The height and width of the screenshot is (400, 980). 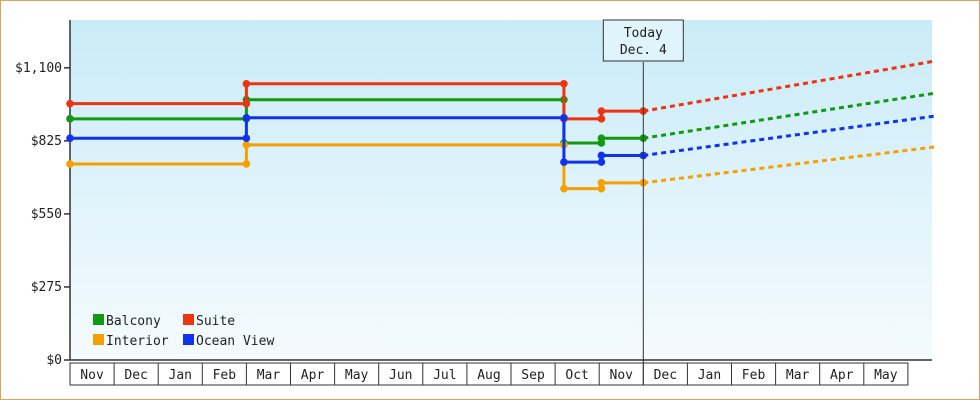 What do you see at coordinates (46, 141) in the screenshot?
I see `y-tick-label: $825` at bounding box center [46, 141].